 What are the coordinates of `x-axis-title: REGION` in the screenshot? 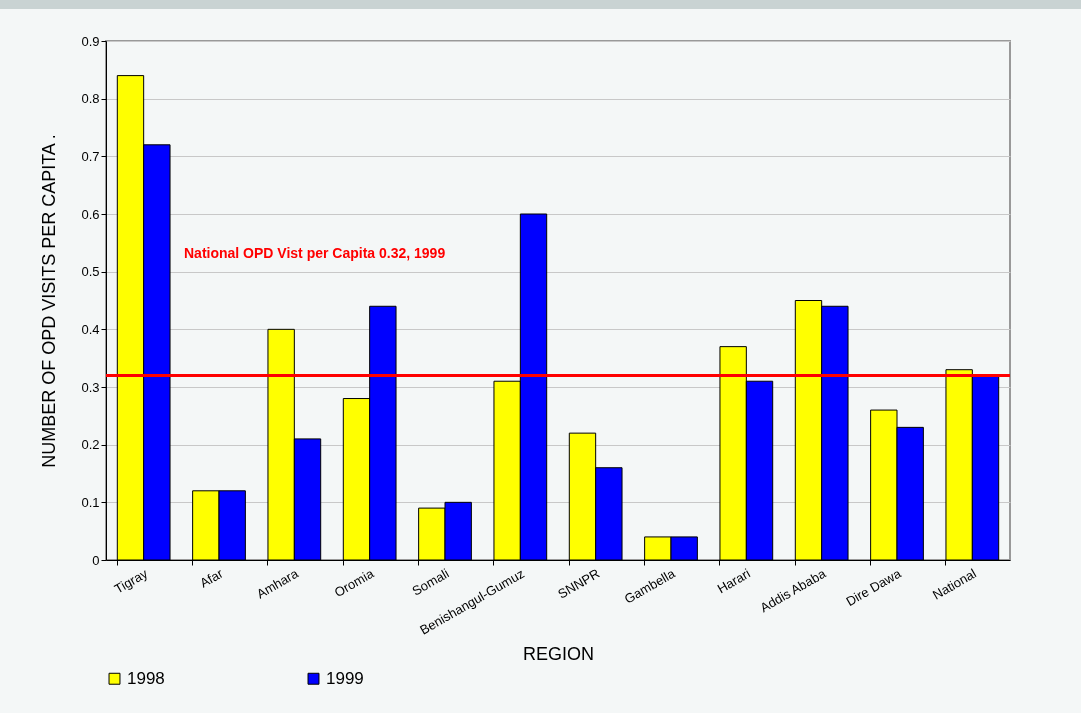 It's located at (558, 653).